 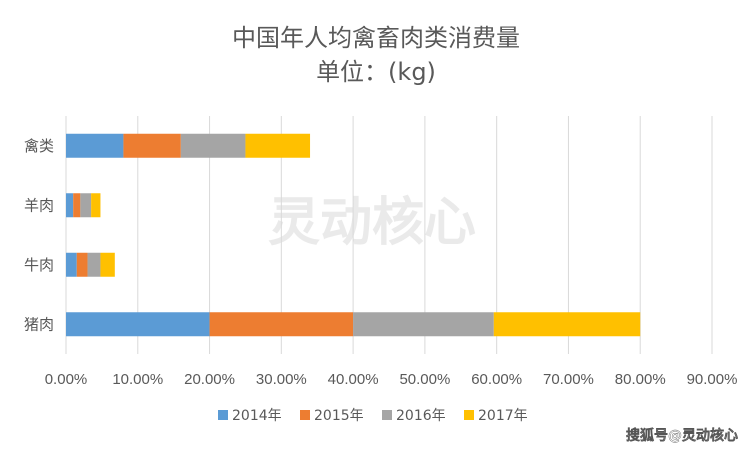 What do you see at coordinates (339, 416) in the screenshot?
I see `legend-label: 2015年` at bounding box center [339, 416].